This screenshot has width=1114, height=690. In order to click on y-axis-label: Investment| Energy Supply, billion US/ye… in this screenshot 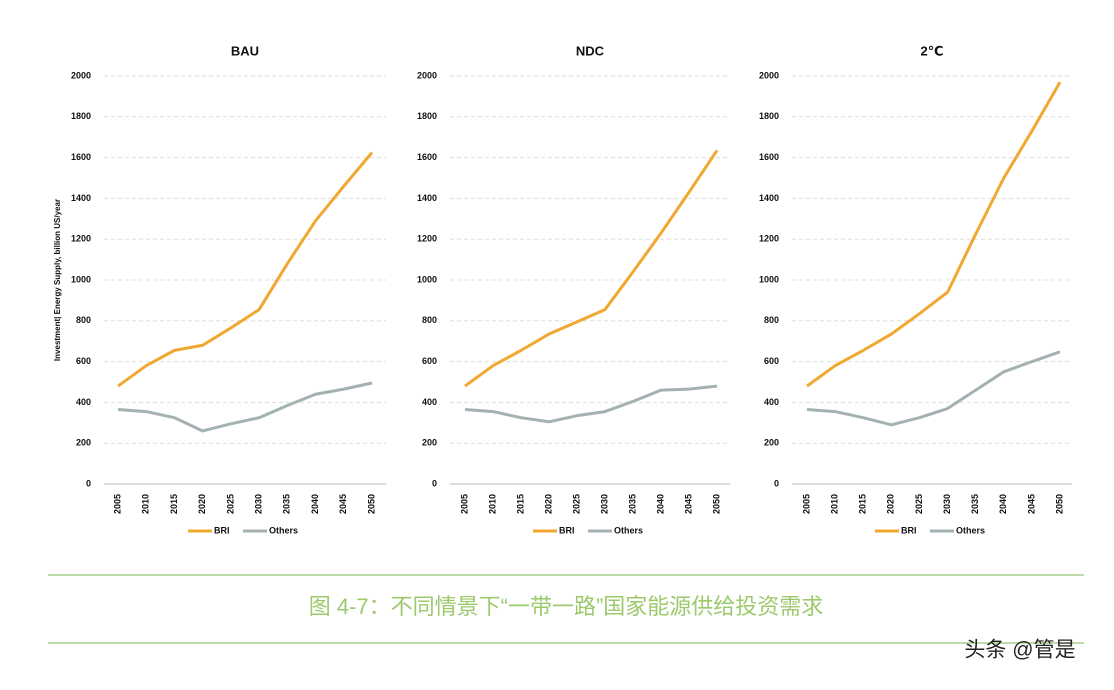, I will do `click(57, 280)`.